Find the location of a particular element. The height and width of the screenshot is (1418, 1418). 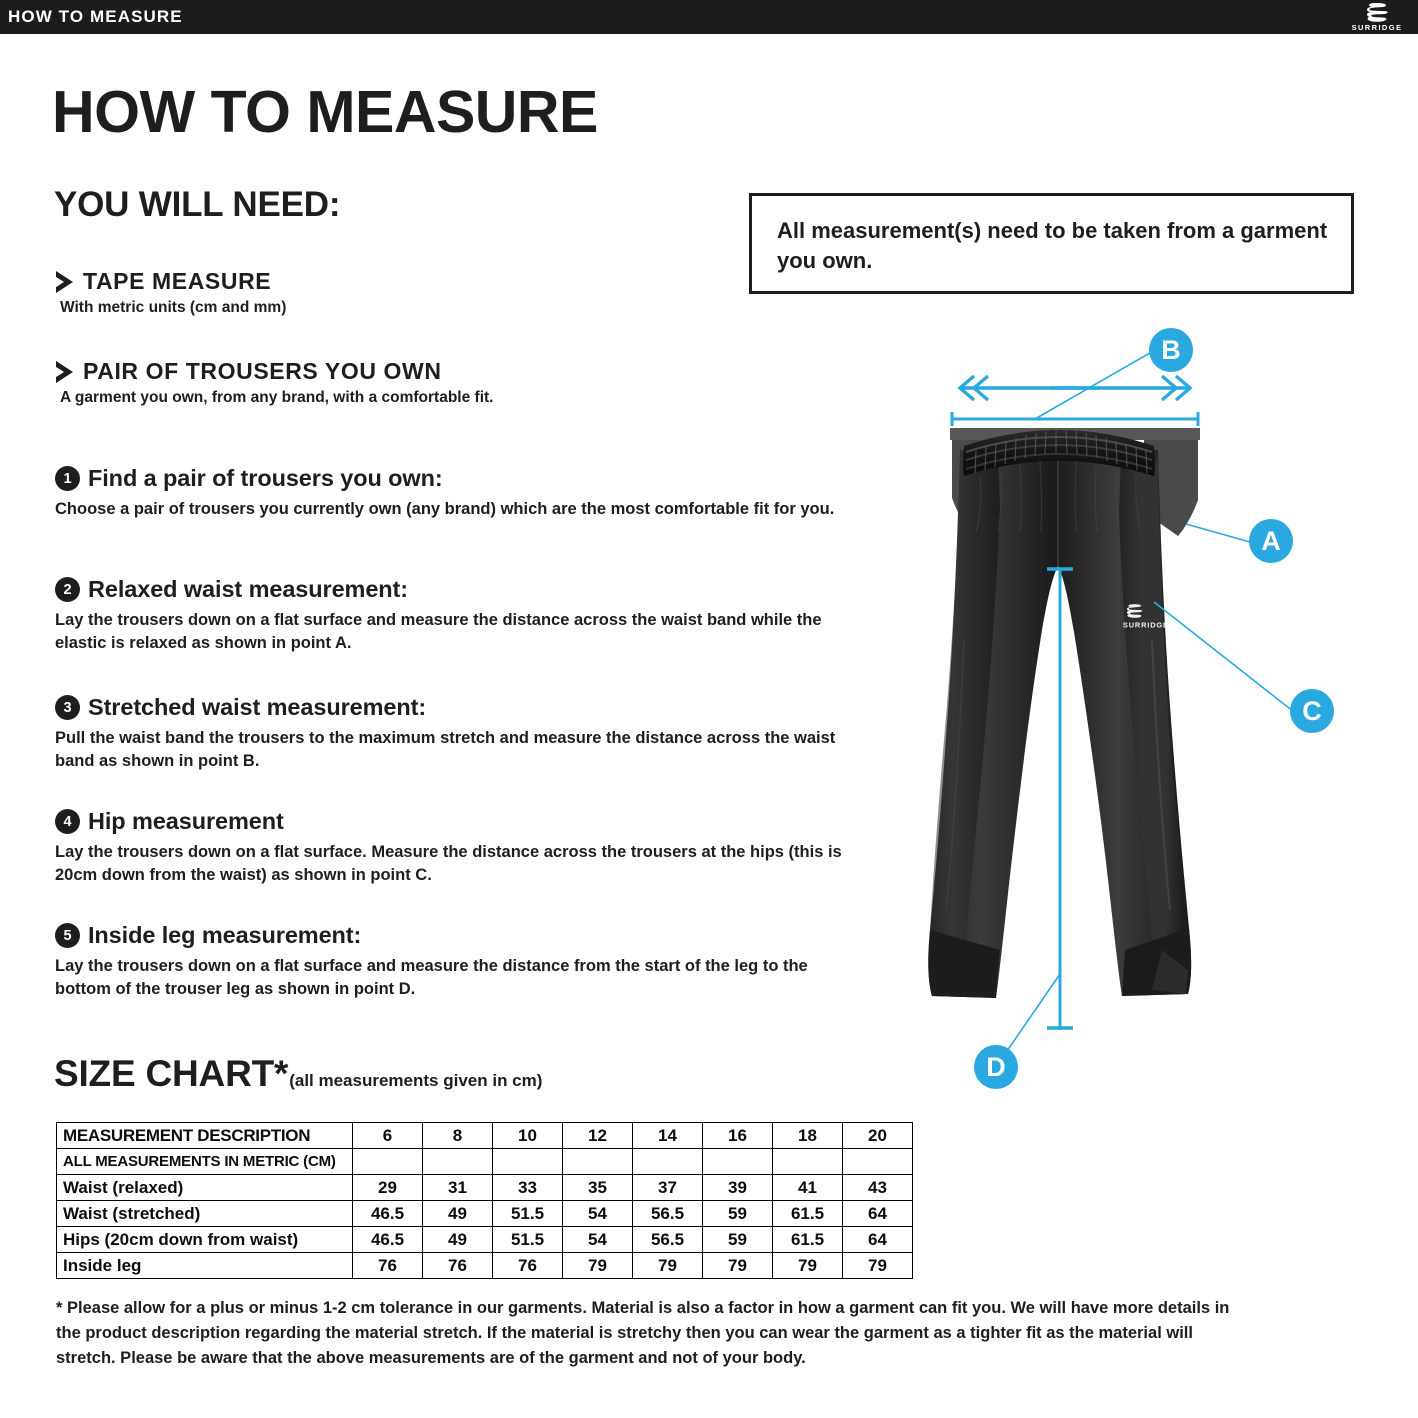

cell: 43 is located at coordinates (877, 1187).